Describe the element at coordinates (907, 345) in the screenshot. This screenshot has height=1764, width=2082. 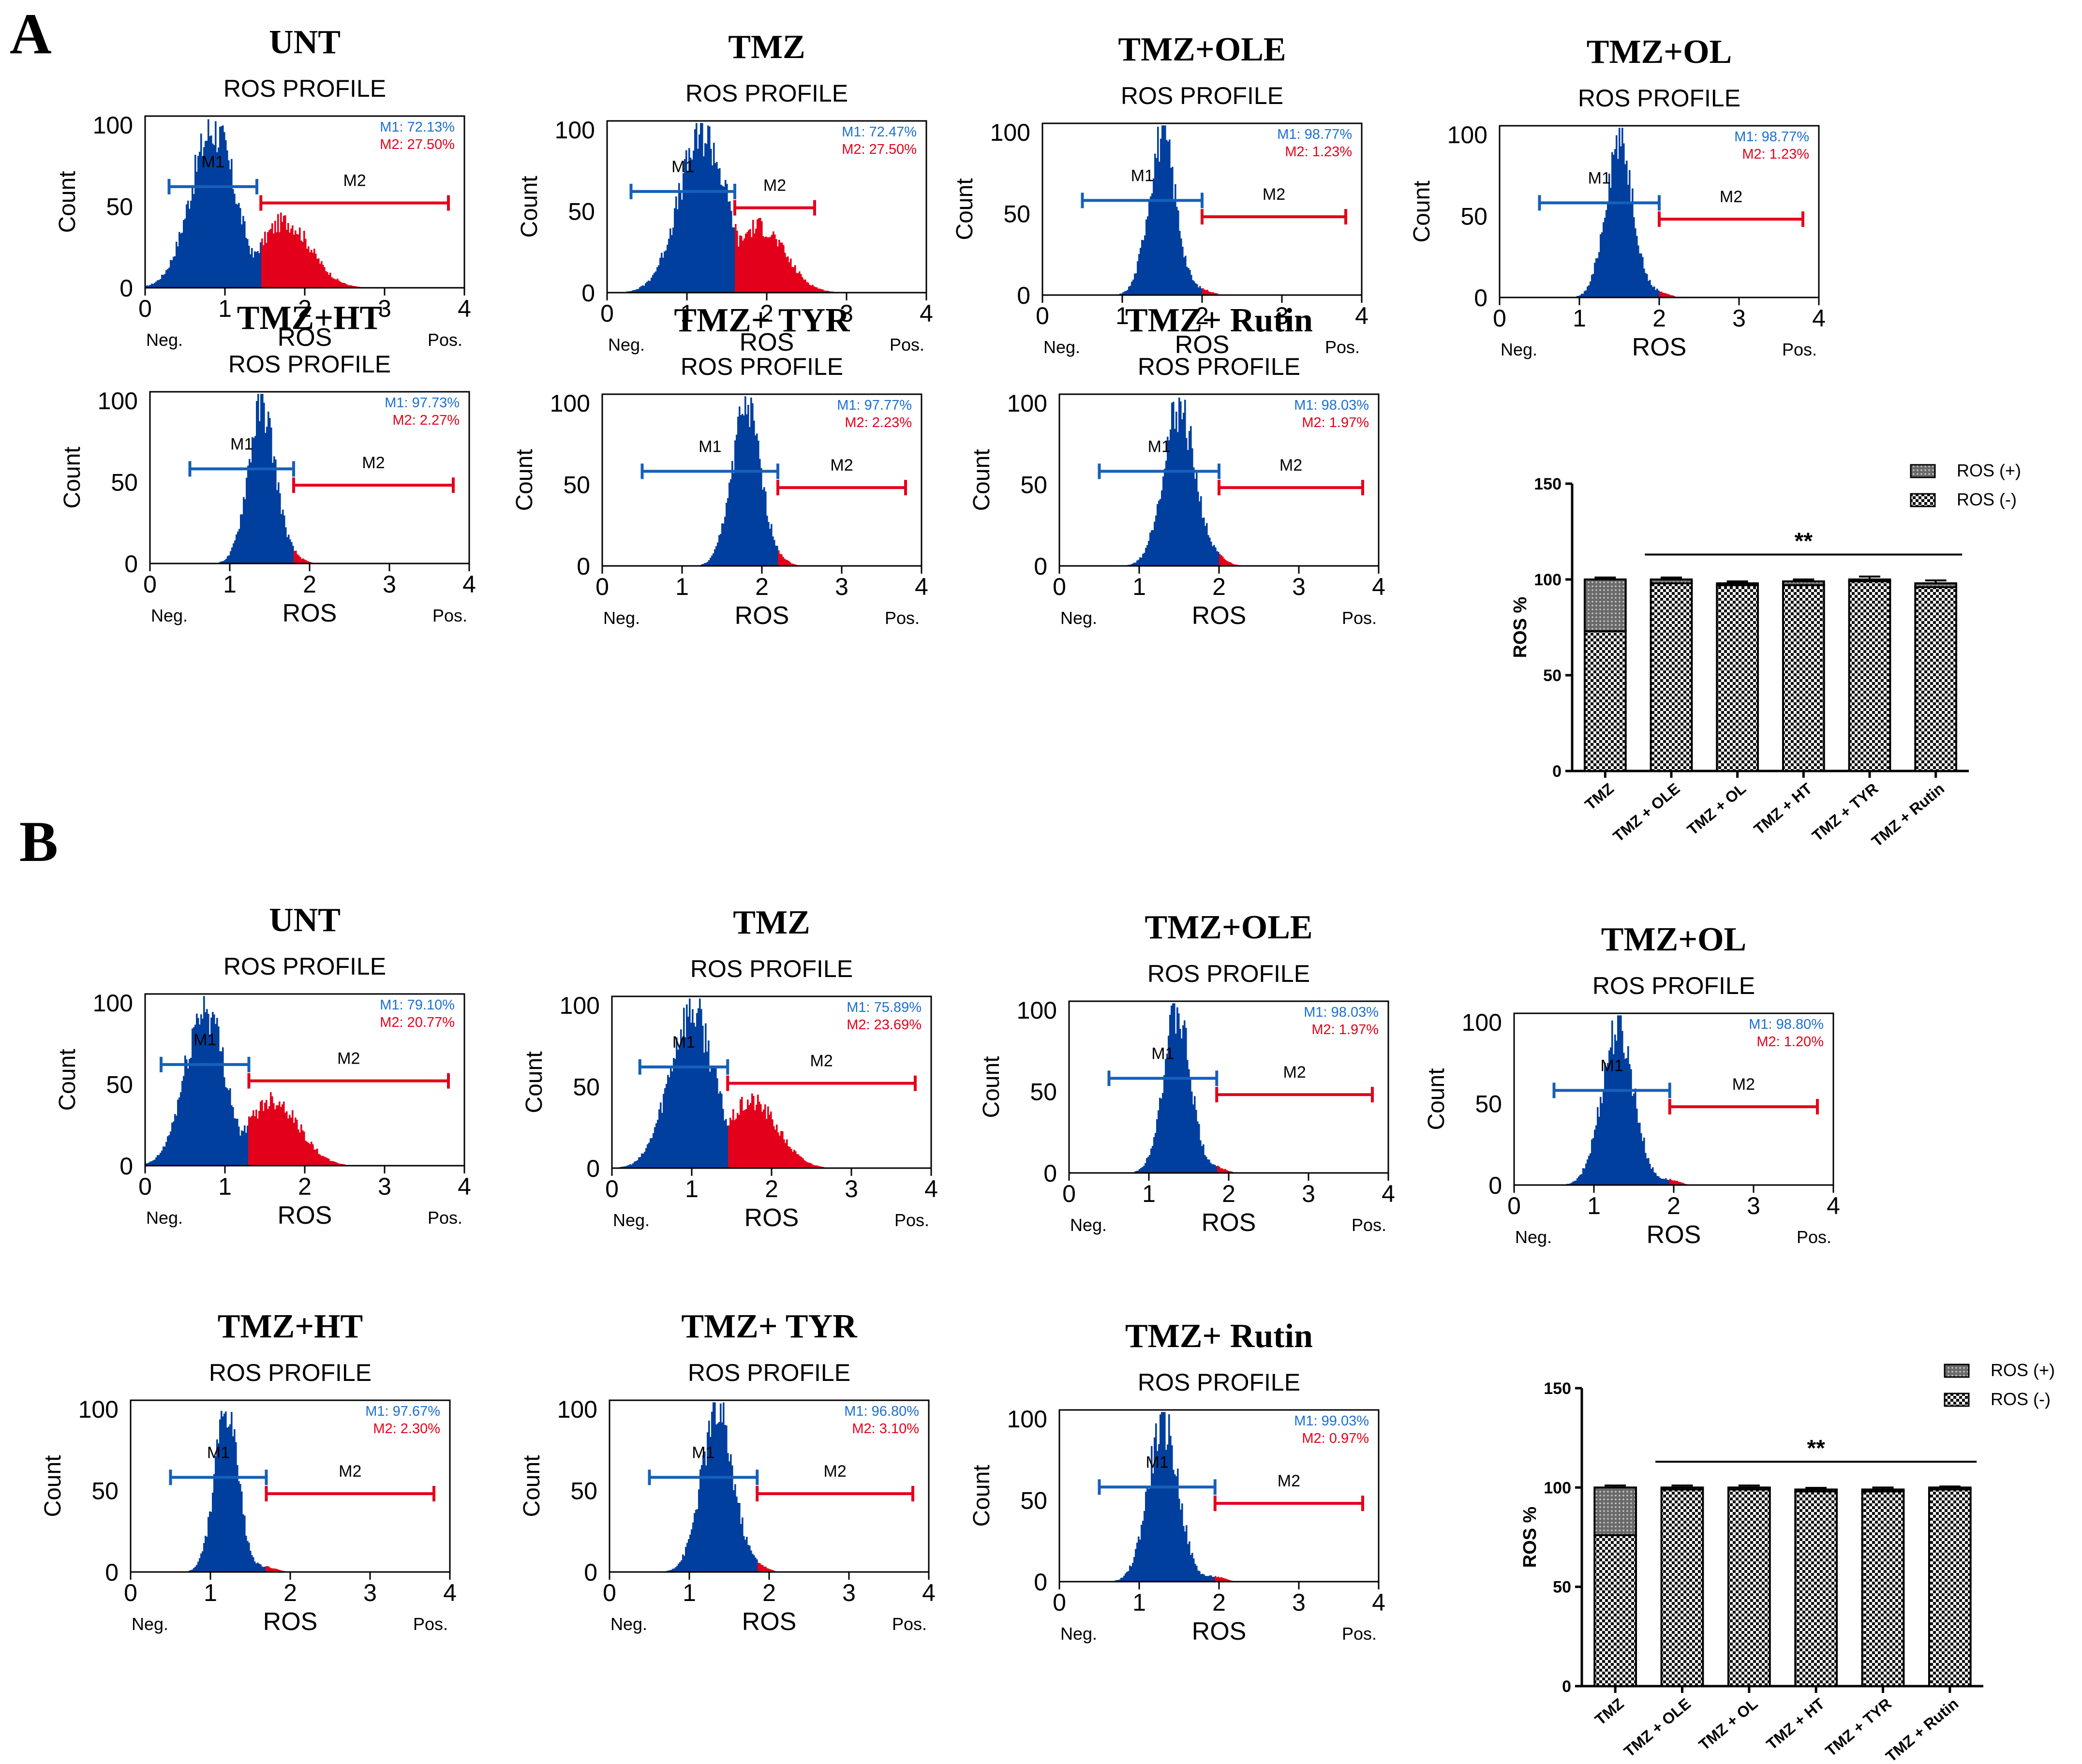
I see `pos-label: Pos.` at that location.